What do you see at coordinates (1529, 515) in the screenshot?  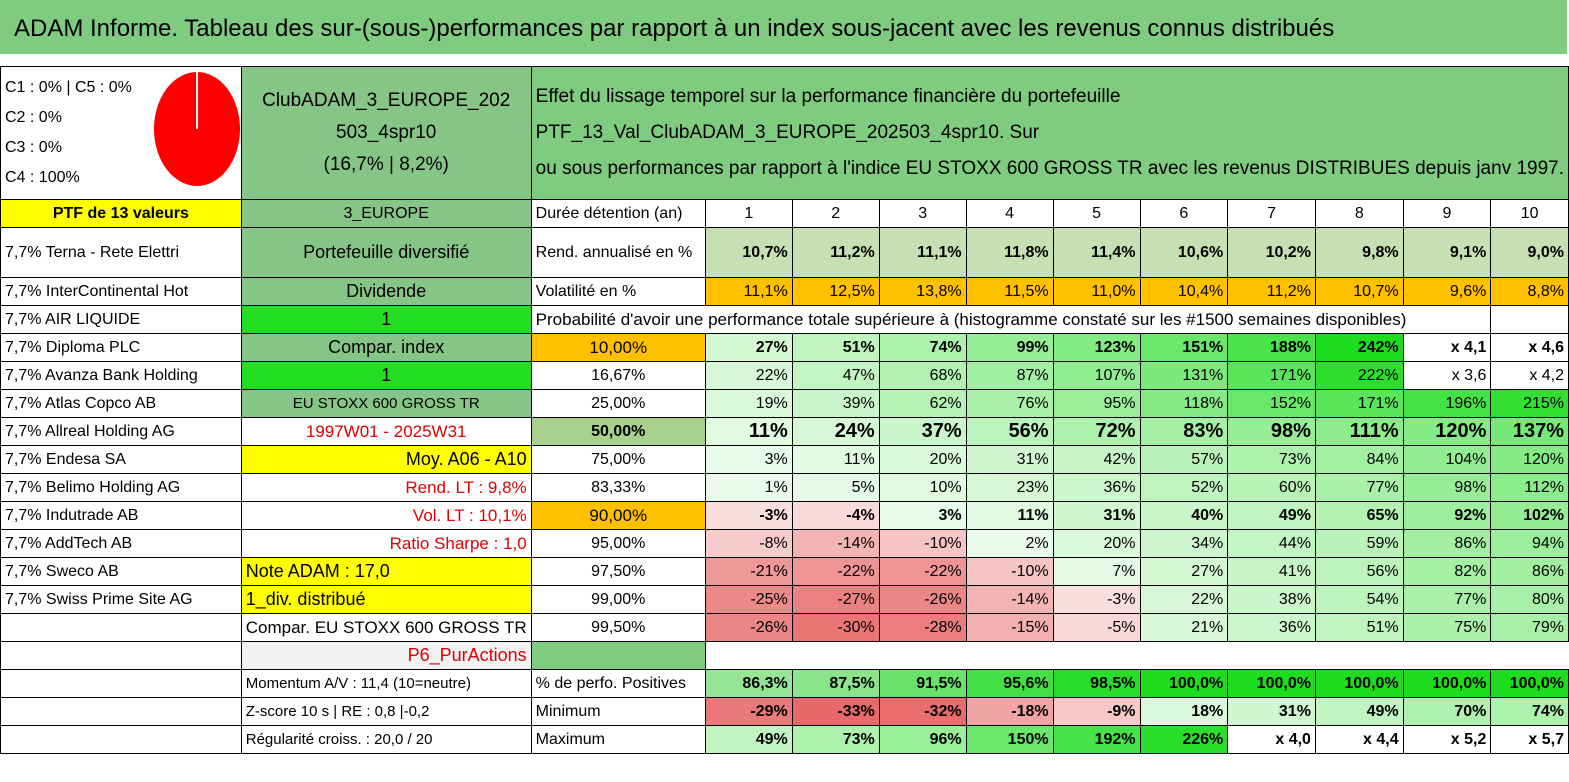 I see `probability-value: 102%` at bounding box center [1529, 515].